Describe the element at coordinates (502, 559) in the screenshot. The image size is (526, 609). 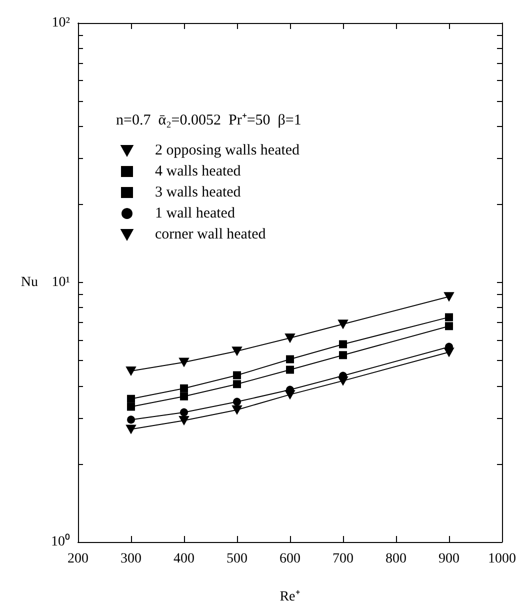
I see `x-tick-label: 1000` at that location.